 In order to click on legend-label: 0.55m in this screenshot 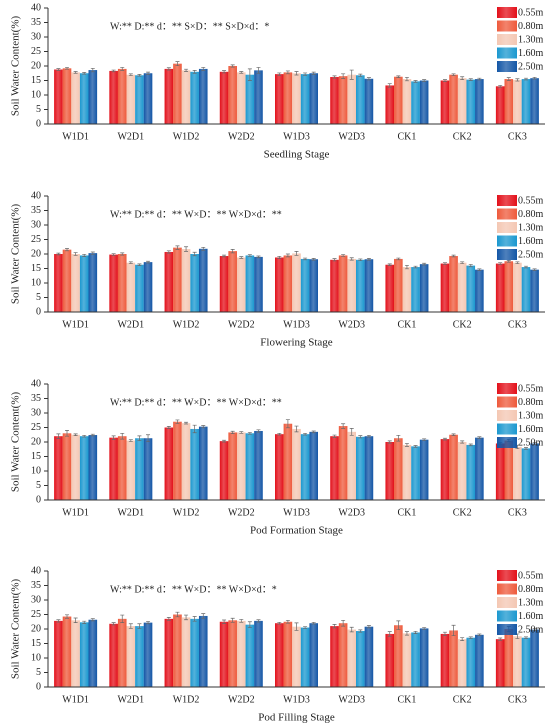, I will do `click(531, 388)`.